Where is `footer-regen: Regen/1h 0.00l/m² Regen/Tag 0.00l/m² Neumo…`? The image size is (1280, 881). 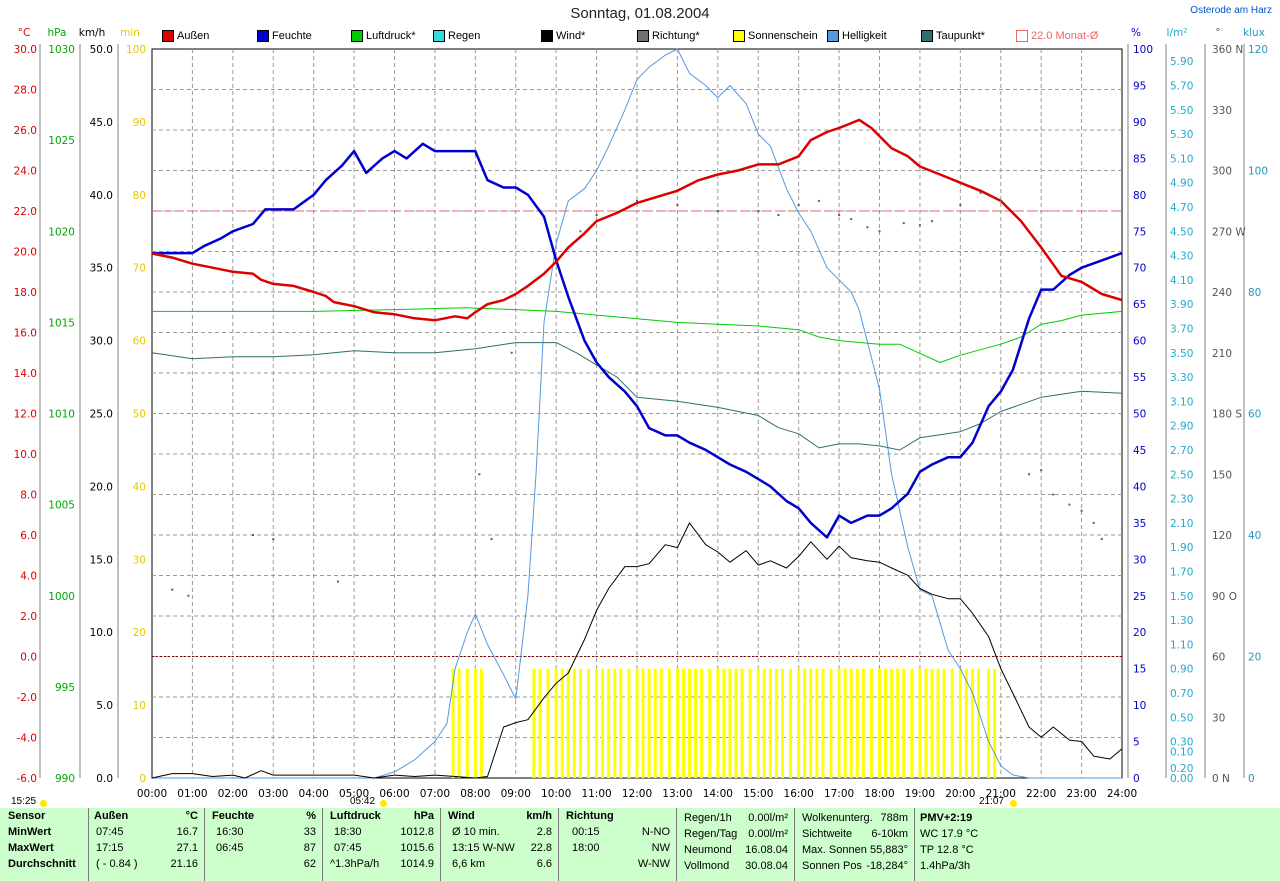
footer-regen: Regen/1h 0.00l/m² Regen/Tag 0.00l/m² Neumo… is located at coordinates (735, 844).